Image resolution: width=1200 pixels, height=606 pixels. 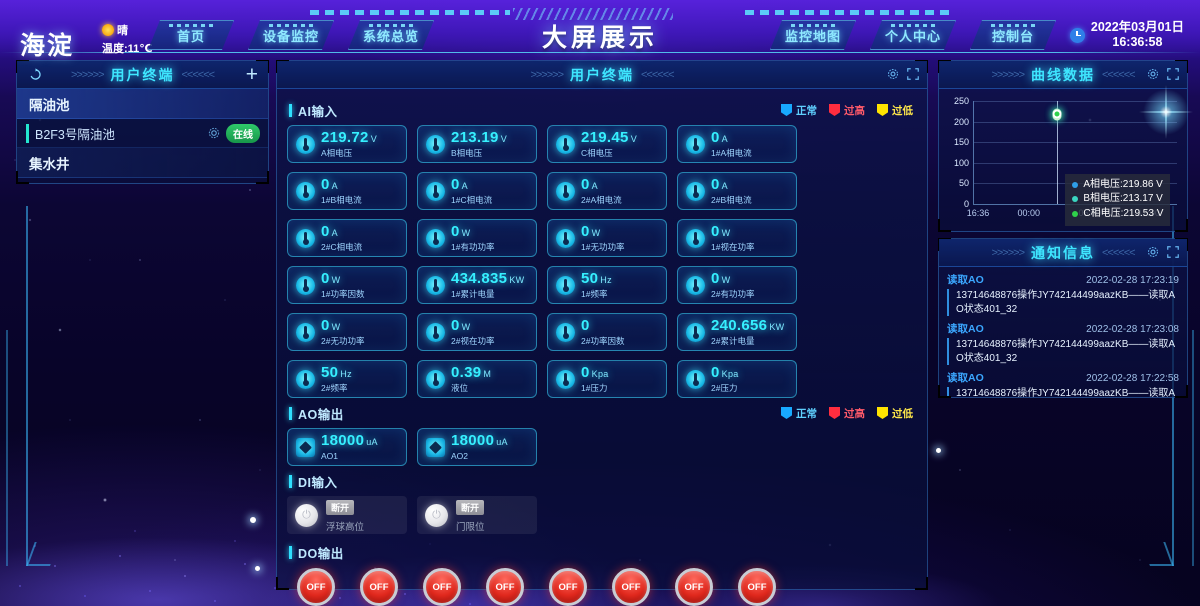 I want to click on ai-tile: 0 W 2#视在功率, so click(x=477, y=332).